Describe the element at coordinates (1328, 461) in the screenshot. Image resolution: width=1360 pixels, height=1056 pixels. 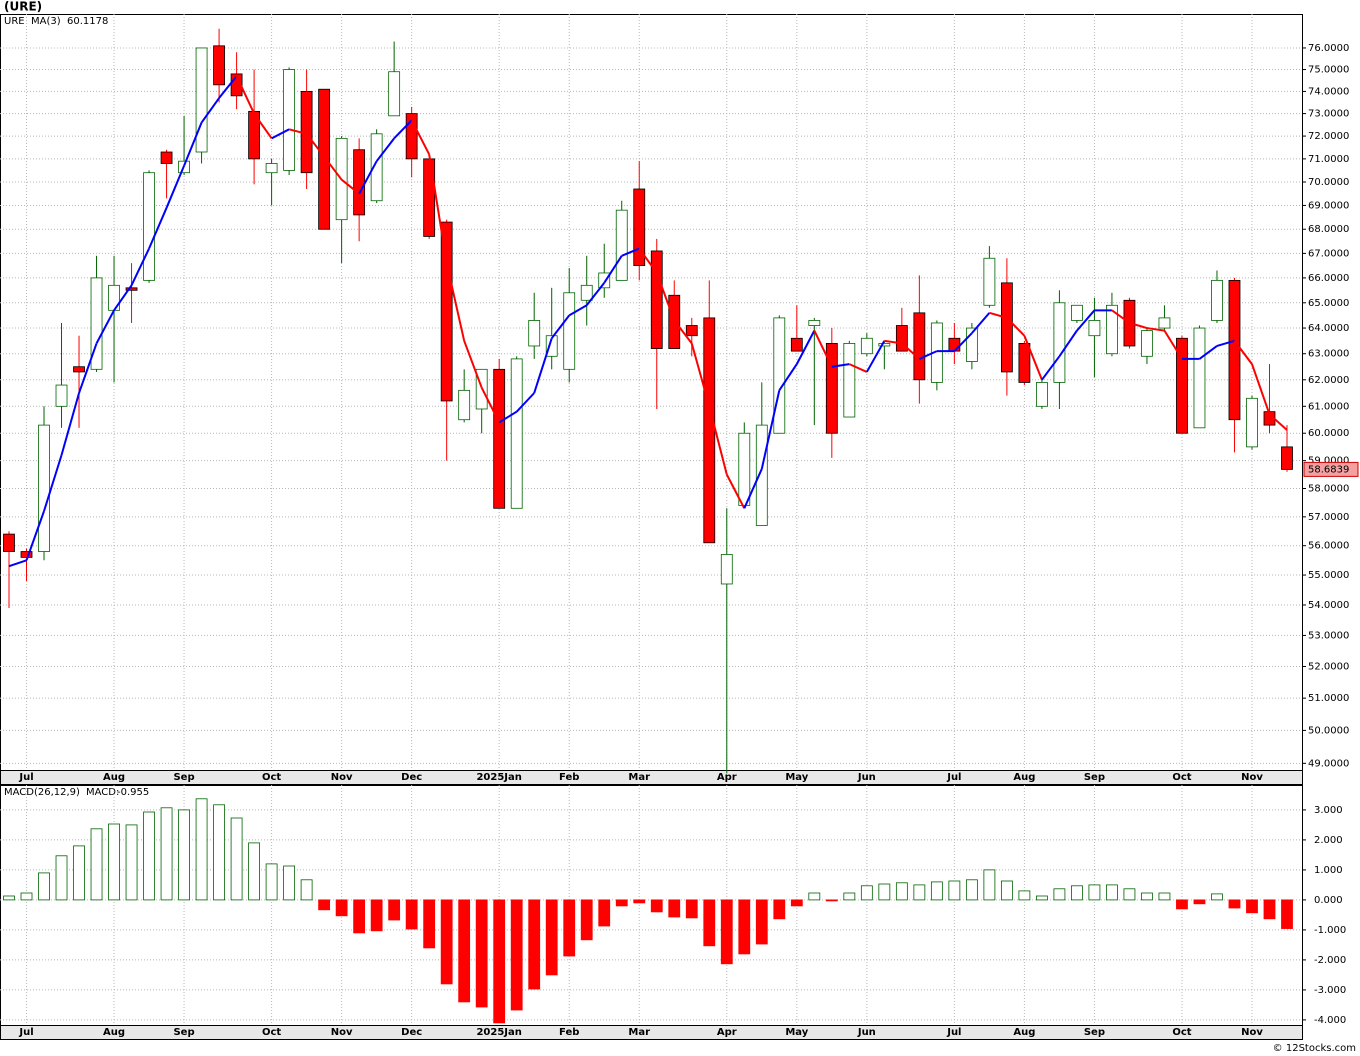
I see `y-tick-label: 59.0000` at that location.